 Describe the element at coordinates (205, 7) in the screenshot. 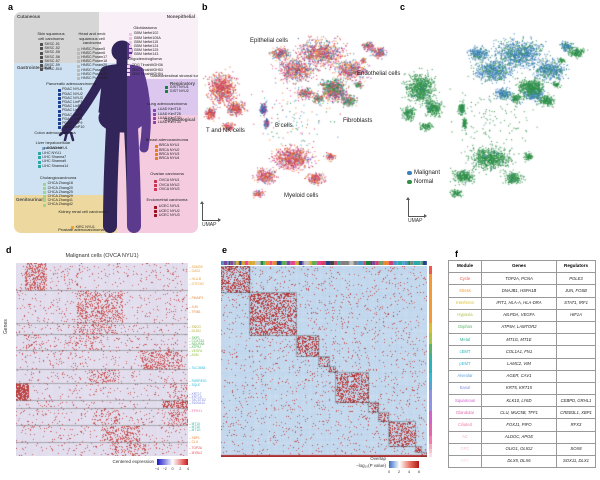

I see `panel-label-b: b` at that location.